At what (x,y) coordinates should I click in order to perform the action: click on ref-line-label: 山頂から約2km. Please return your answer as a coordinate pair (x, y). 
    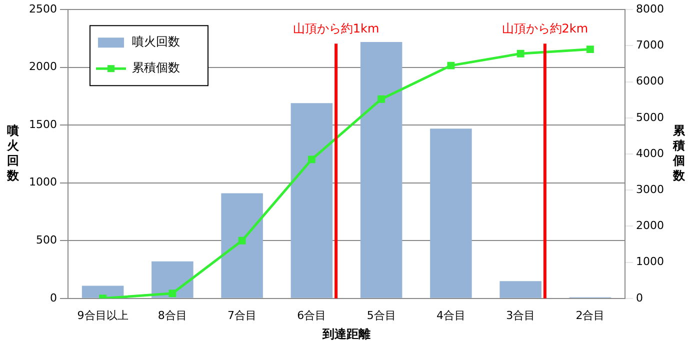
    Looking at the image, I should click on (545, 29).